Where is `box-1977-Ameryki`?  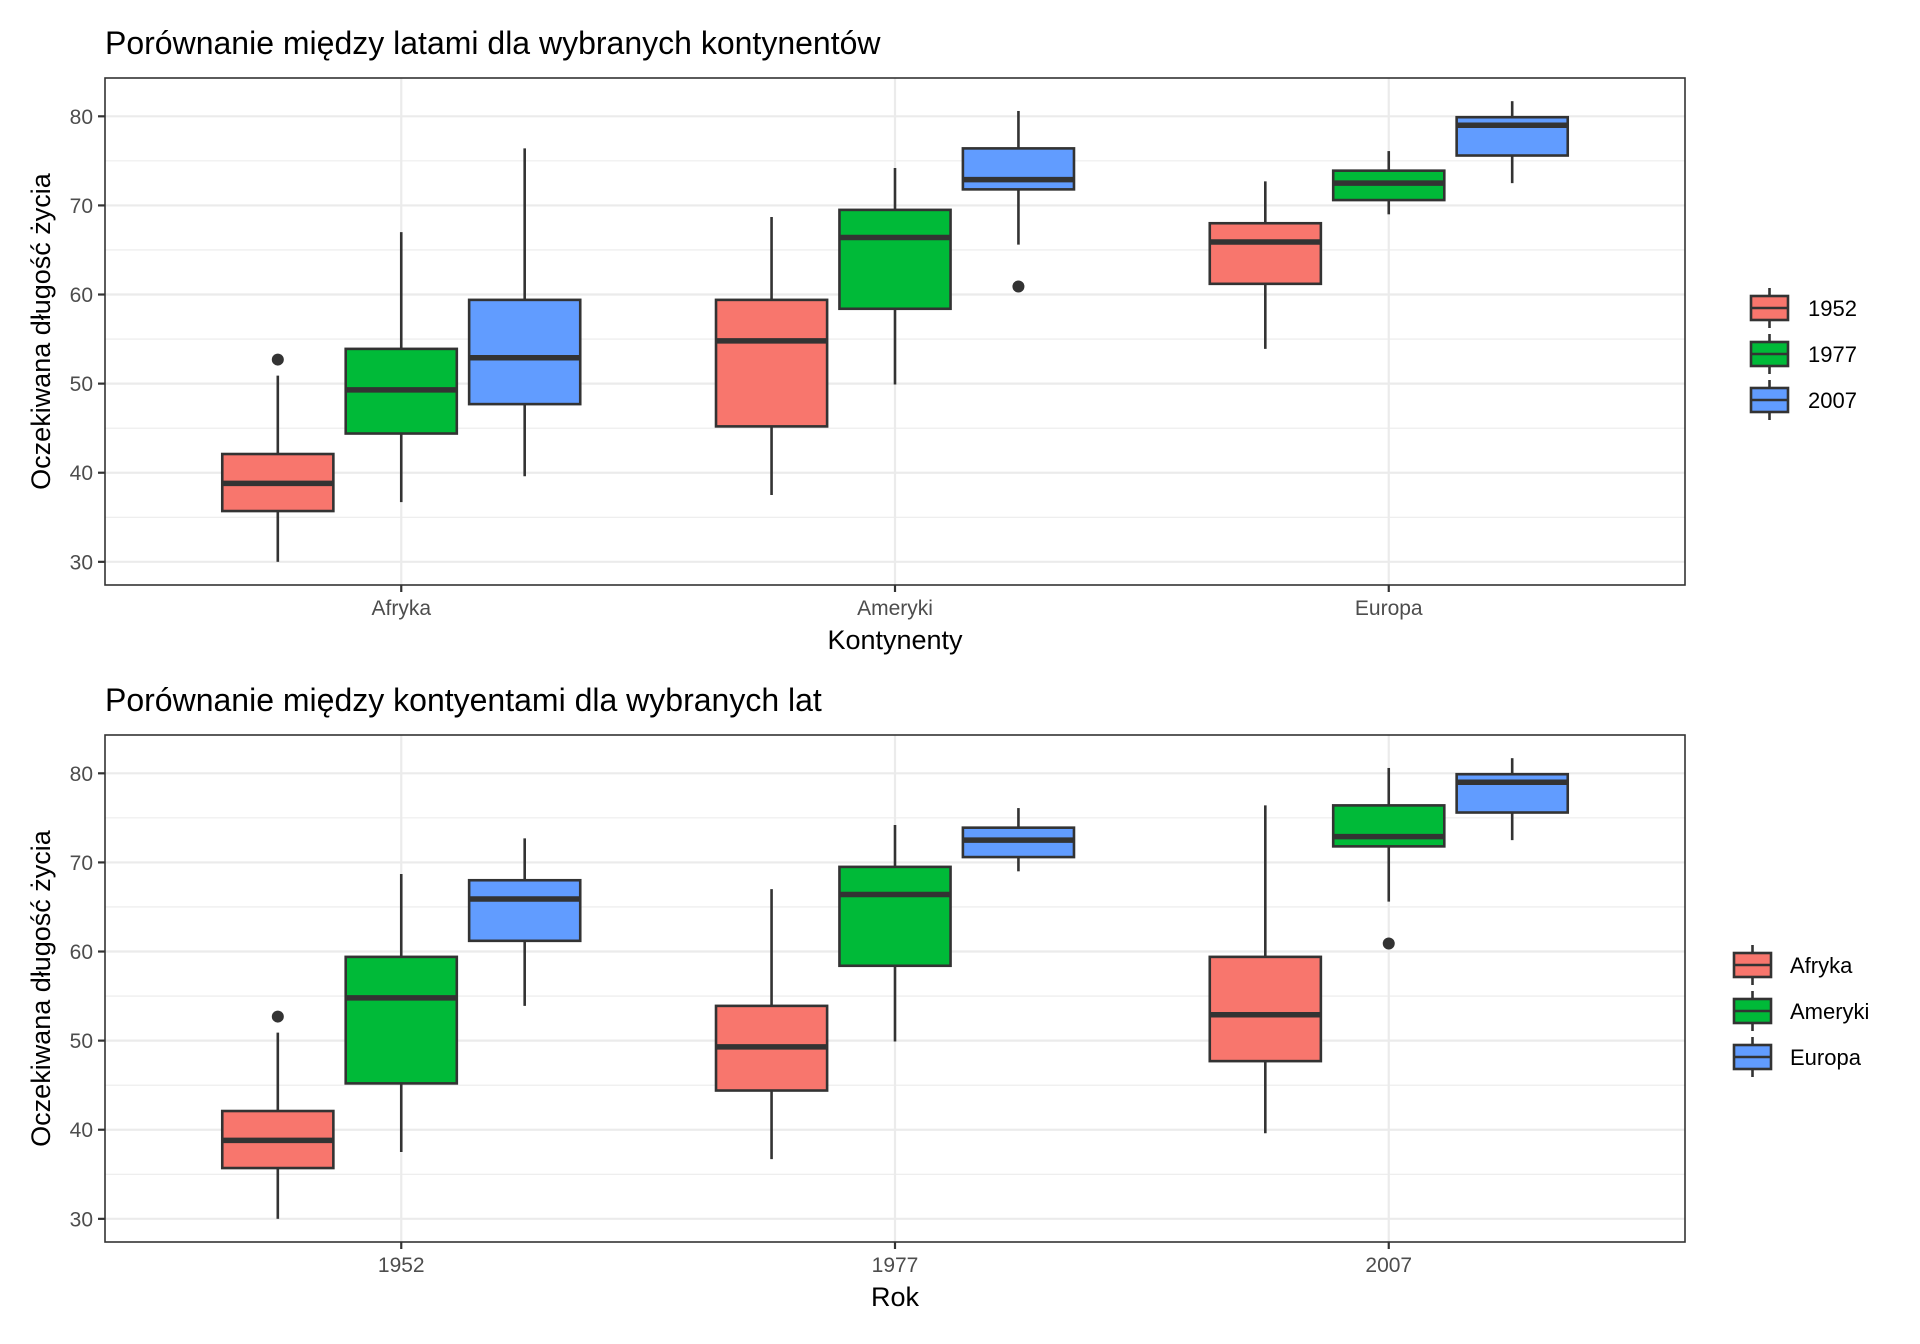
box-1977-Ameryki is located at coordinates (895, 276).